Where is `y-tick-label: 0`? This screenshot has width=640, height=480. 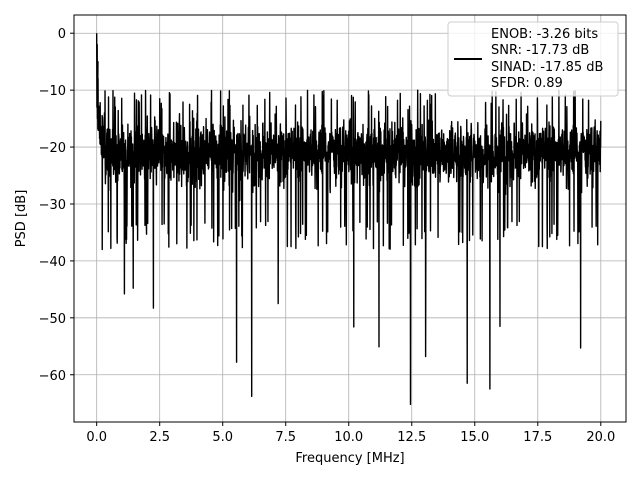
y-tick-label: 0 is located at coordinates (62, 34).